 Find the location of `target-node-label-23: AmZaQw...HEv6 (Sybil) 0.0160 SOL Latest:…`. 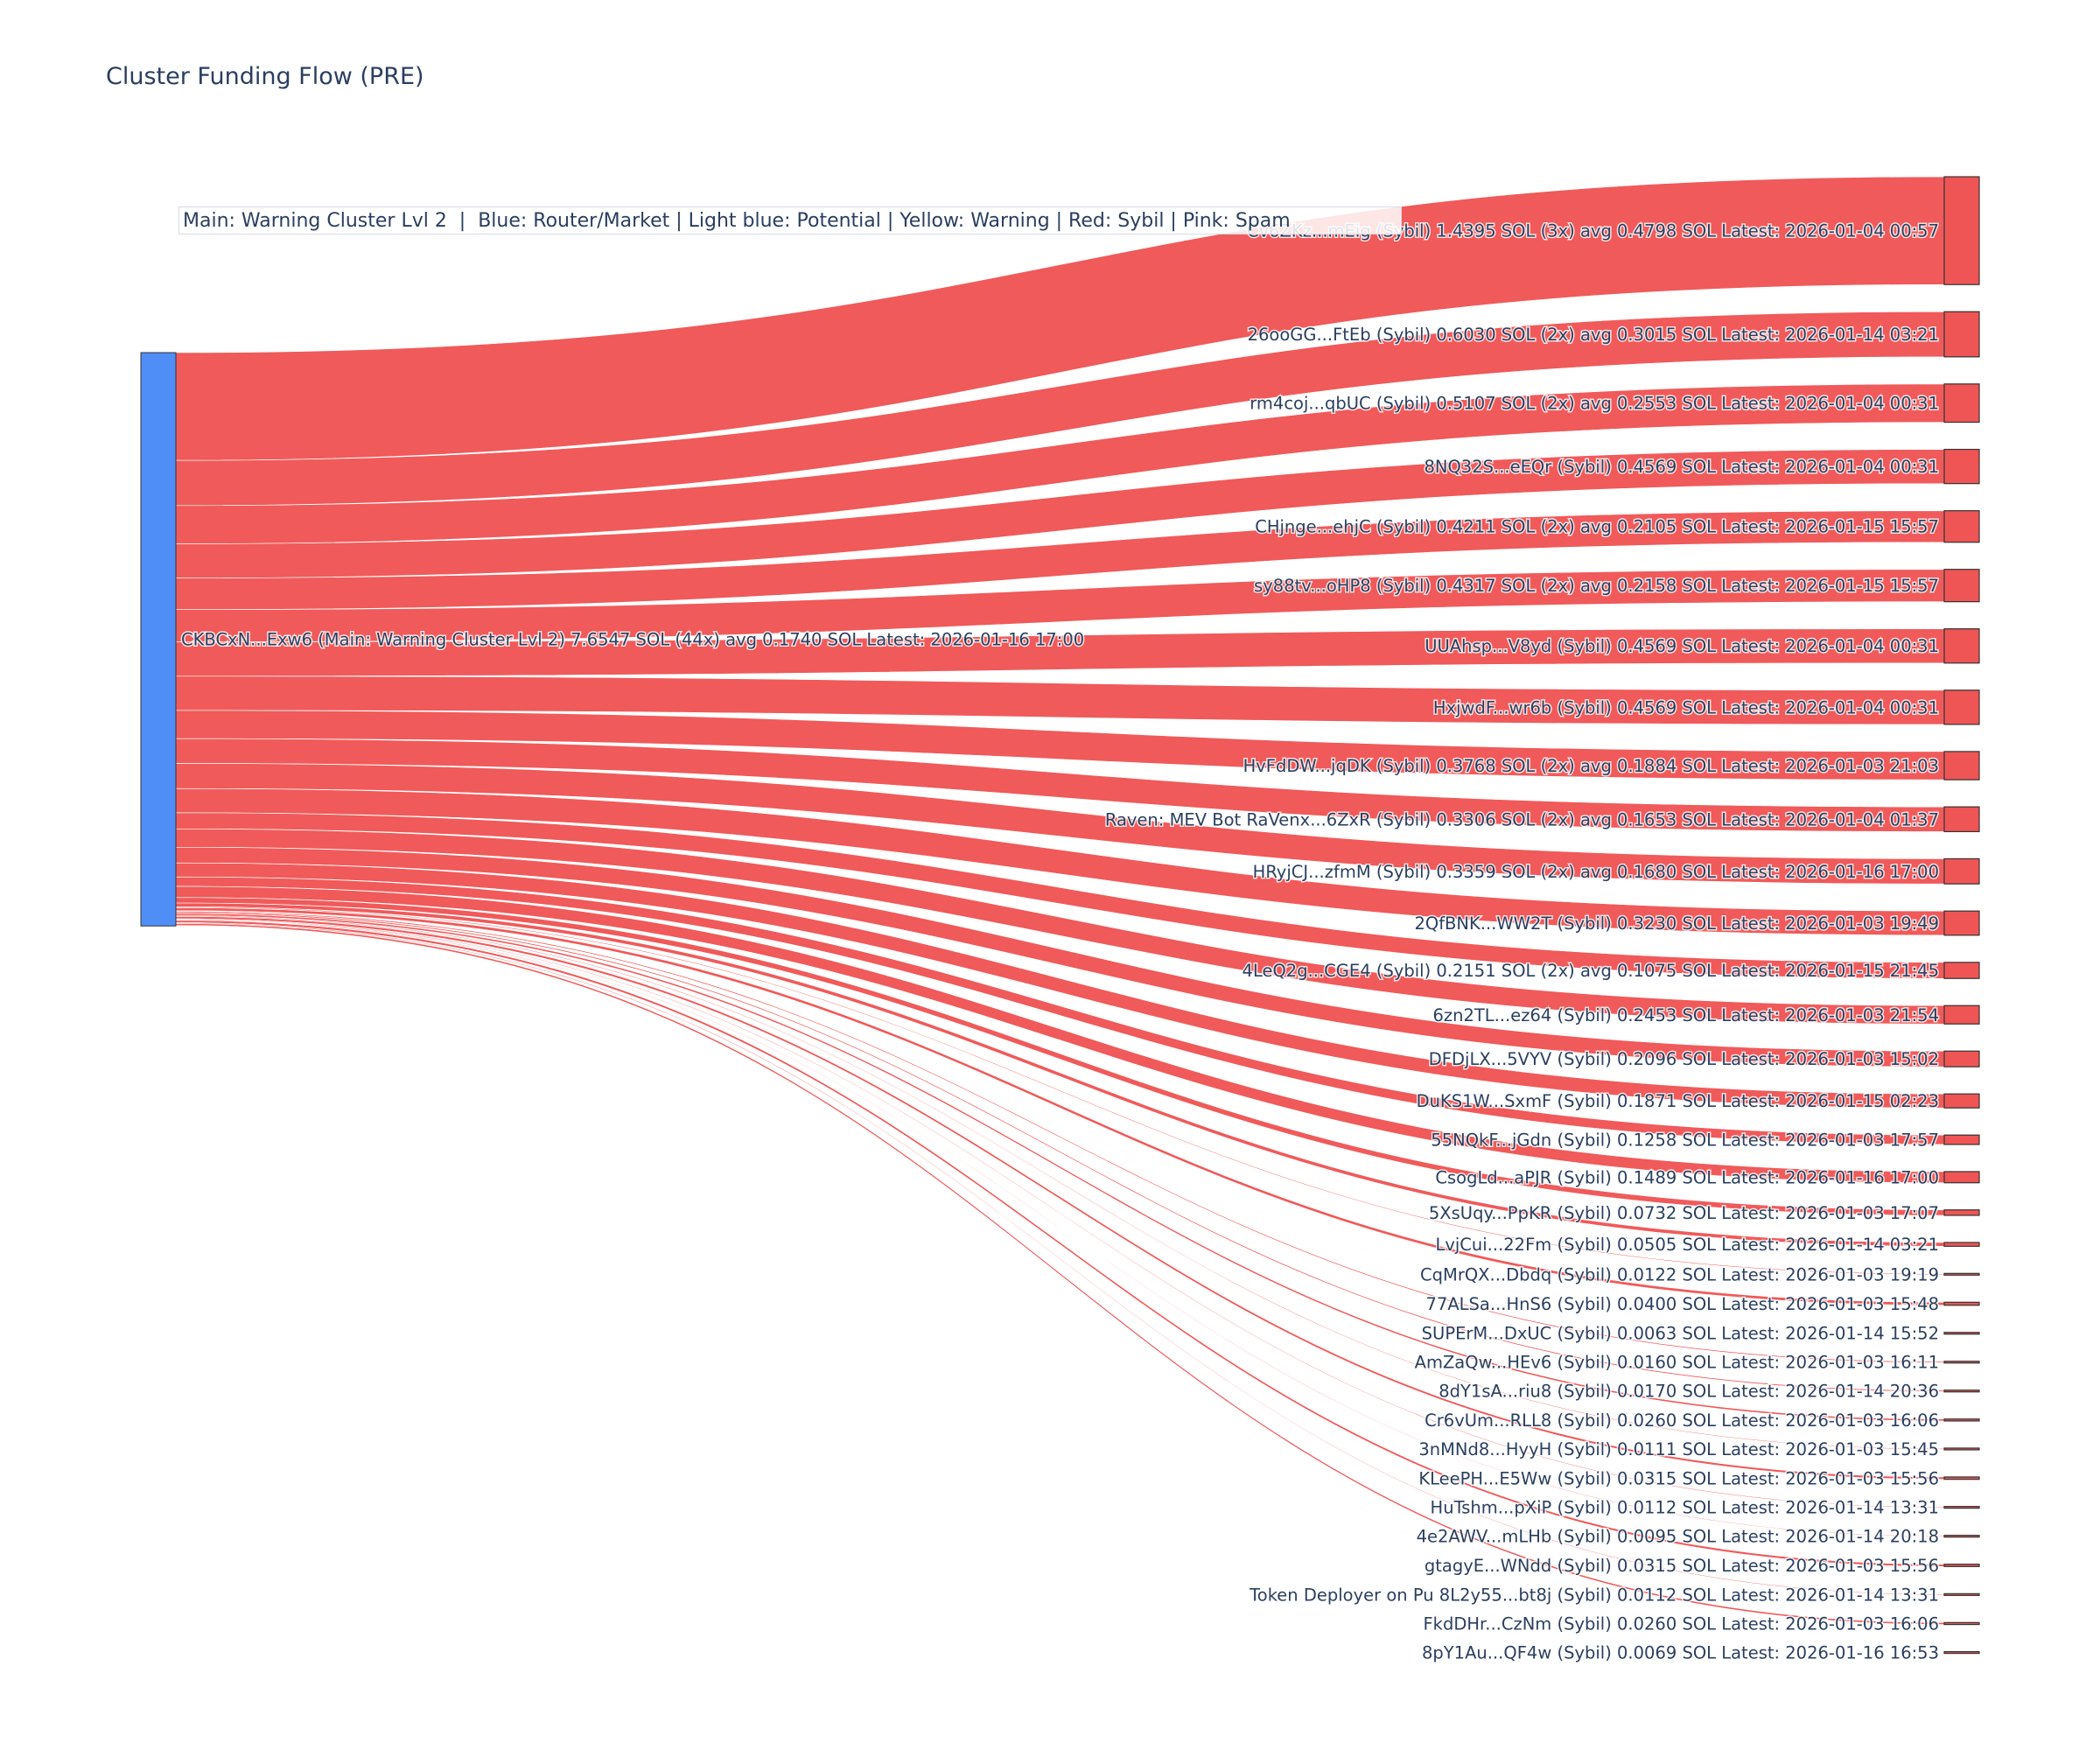

target-node-label-23: AmZaQw...HEv6 (Sybil) 0.0160 SOL Latest:… is located at coordinates (1677, 1363).